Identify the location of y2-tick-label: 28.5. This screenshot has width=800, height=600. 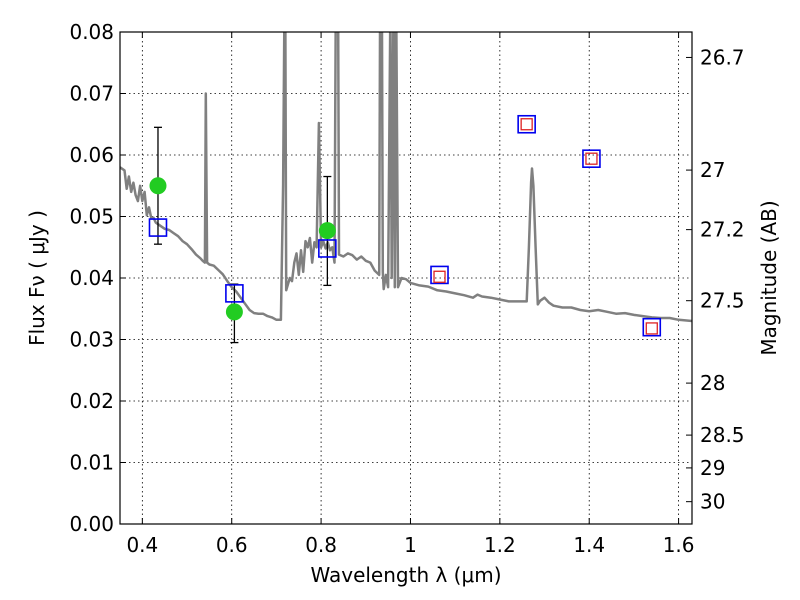
(722, 435).